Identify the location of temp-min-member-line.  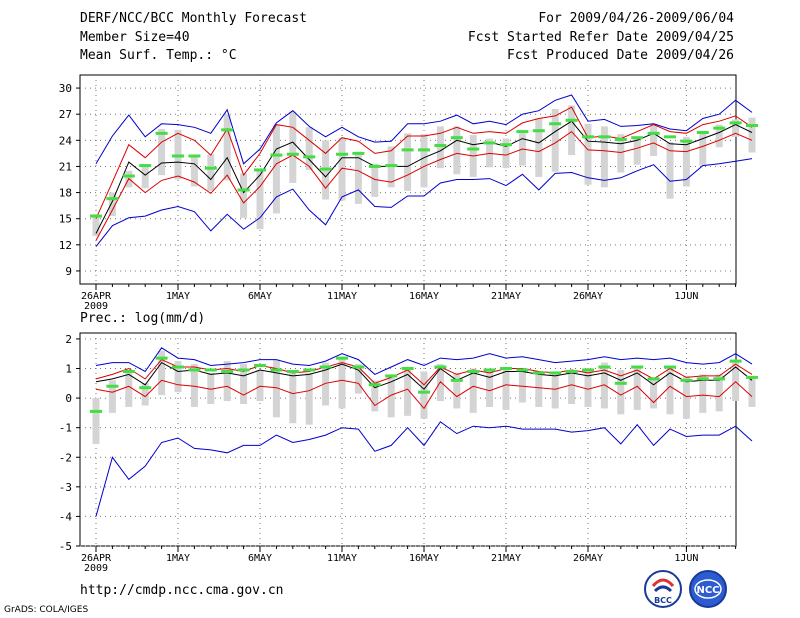
(424, 202).